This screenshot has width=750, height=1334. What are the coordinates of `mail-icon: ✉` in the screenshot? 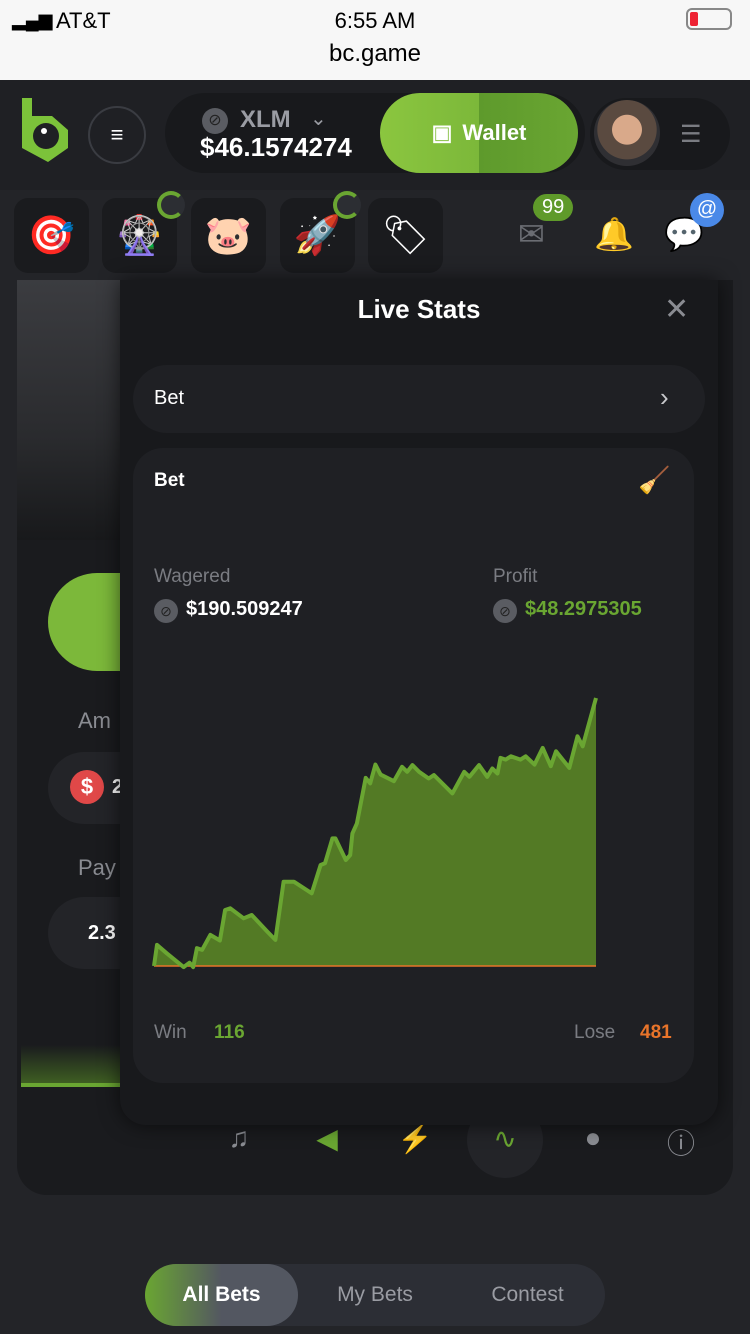 It's located at (531, 234).